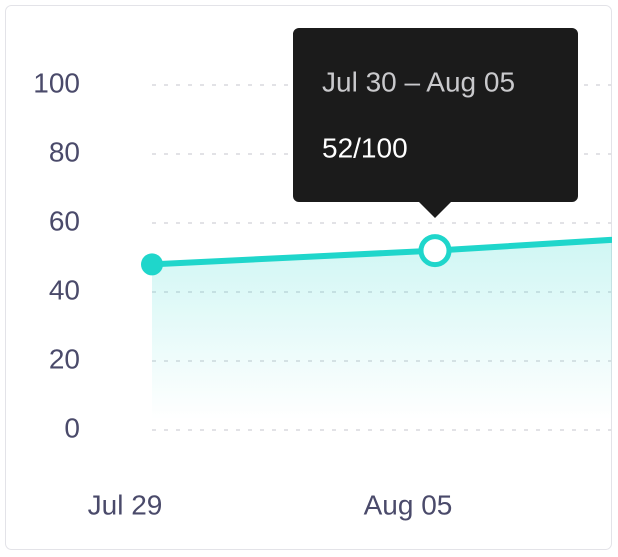 The image size is (618, 557). I want to click on y-tick-label: 0, so click(72, 427).